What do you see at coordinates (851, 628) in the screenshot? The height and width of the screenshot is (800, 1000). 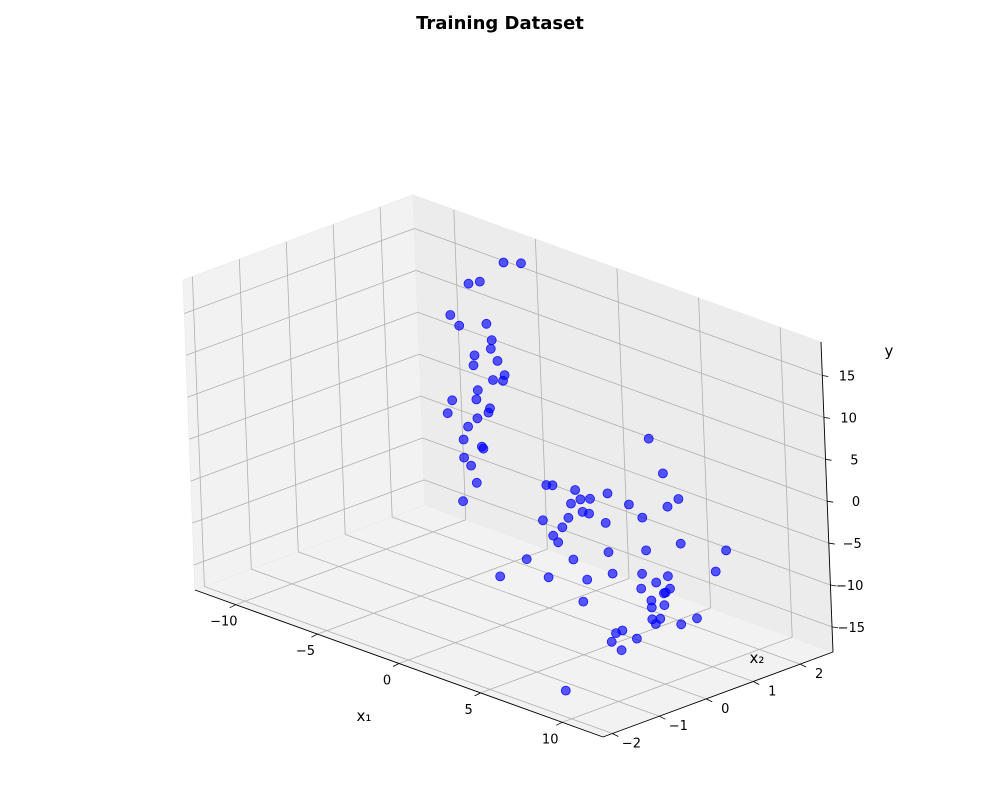 I see `z-tick-label: −15` at bounding box center [851, 628].